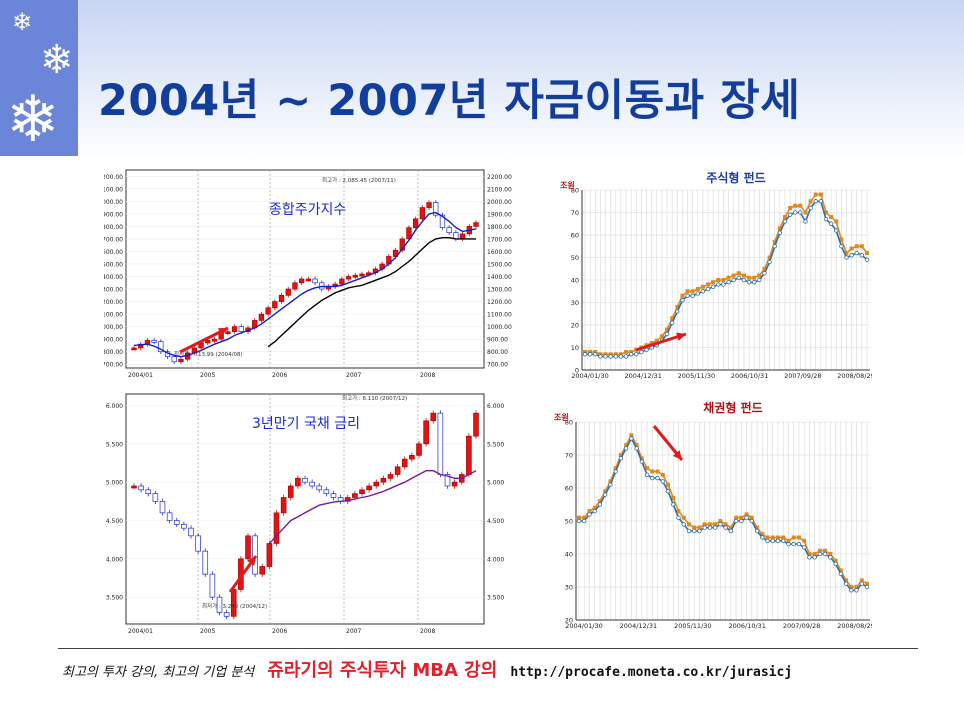 The height and width of the screenshot is (724, 964). What do you see at coordinates (113, 352) in the screenshot?
I see `y-tick-label: 800.00` at bounding box center [113, 352].